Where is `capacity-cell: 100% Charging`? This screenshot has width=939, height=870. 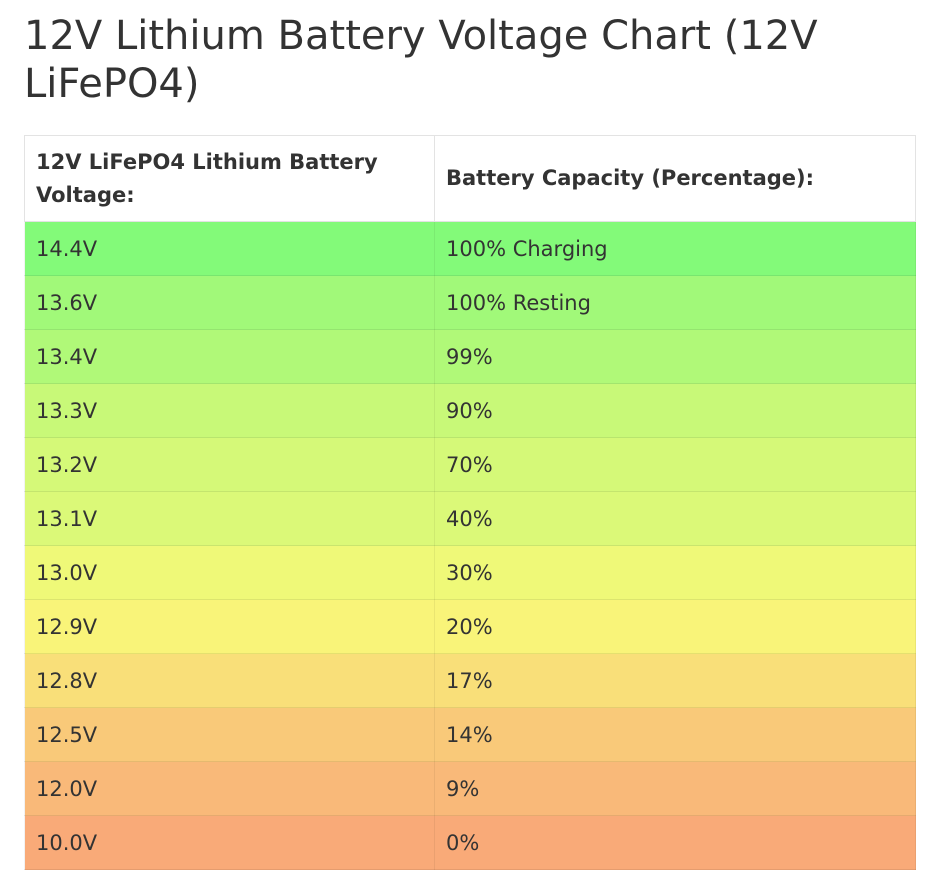
capacity-cell: 100% Charging is located at coordinates (675, 248).